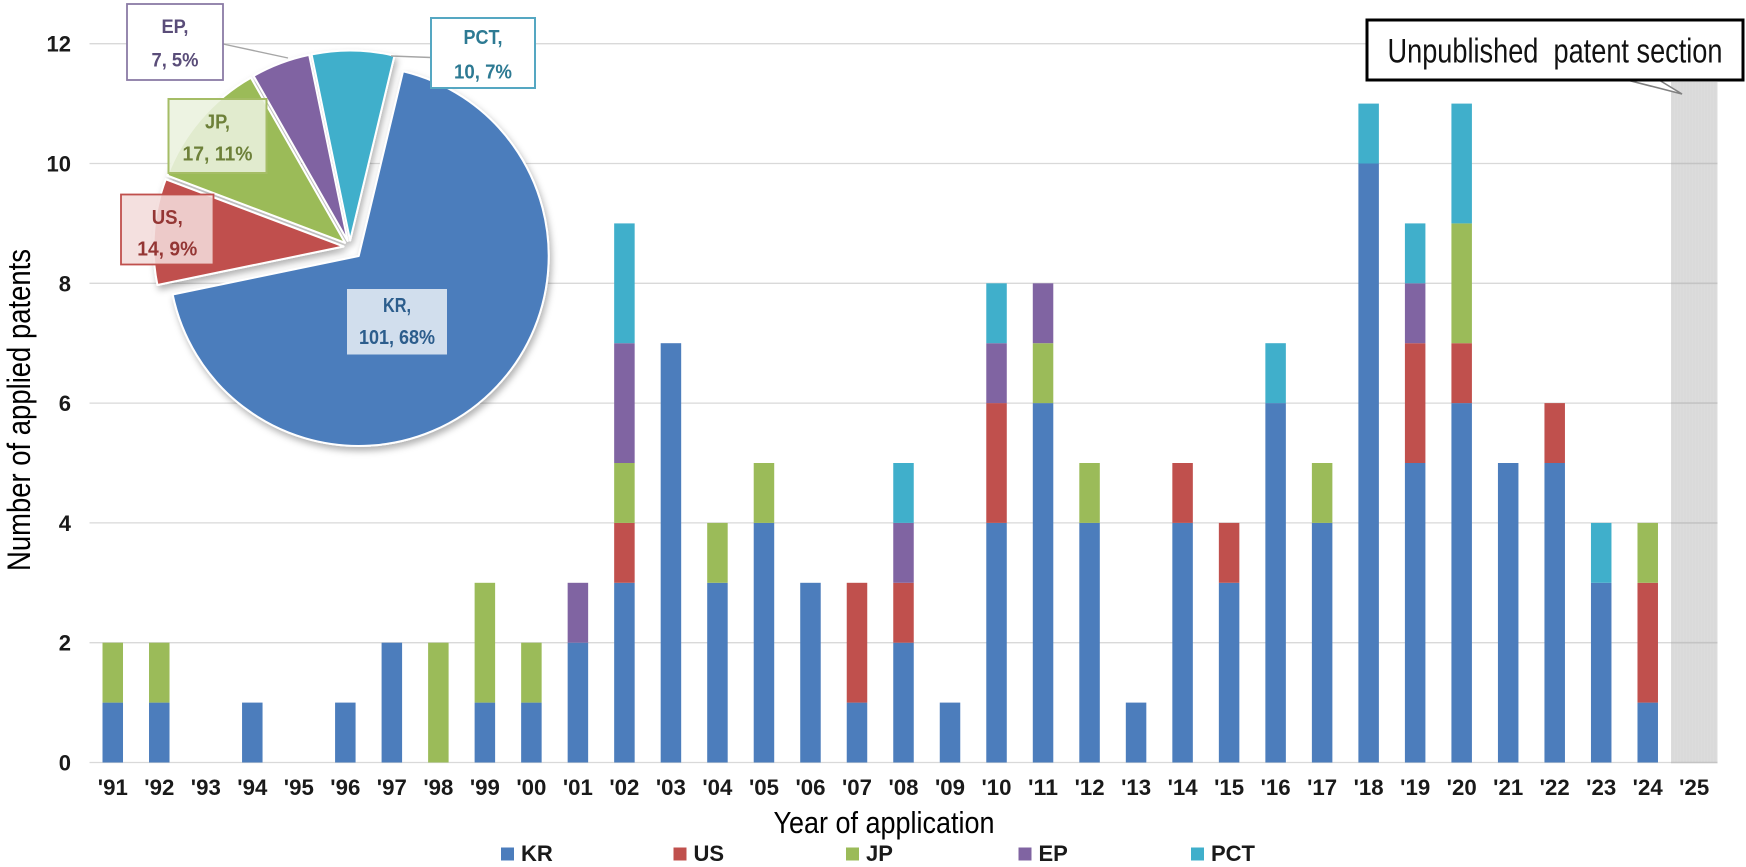 The image size is (1746, 867). I want to click on svg-text: '25, so click(1694, 787).